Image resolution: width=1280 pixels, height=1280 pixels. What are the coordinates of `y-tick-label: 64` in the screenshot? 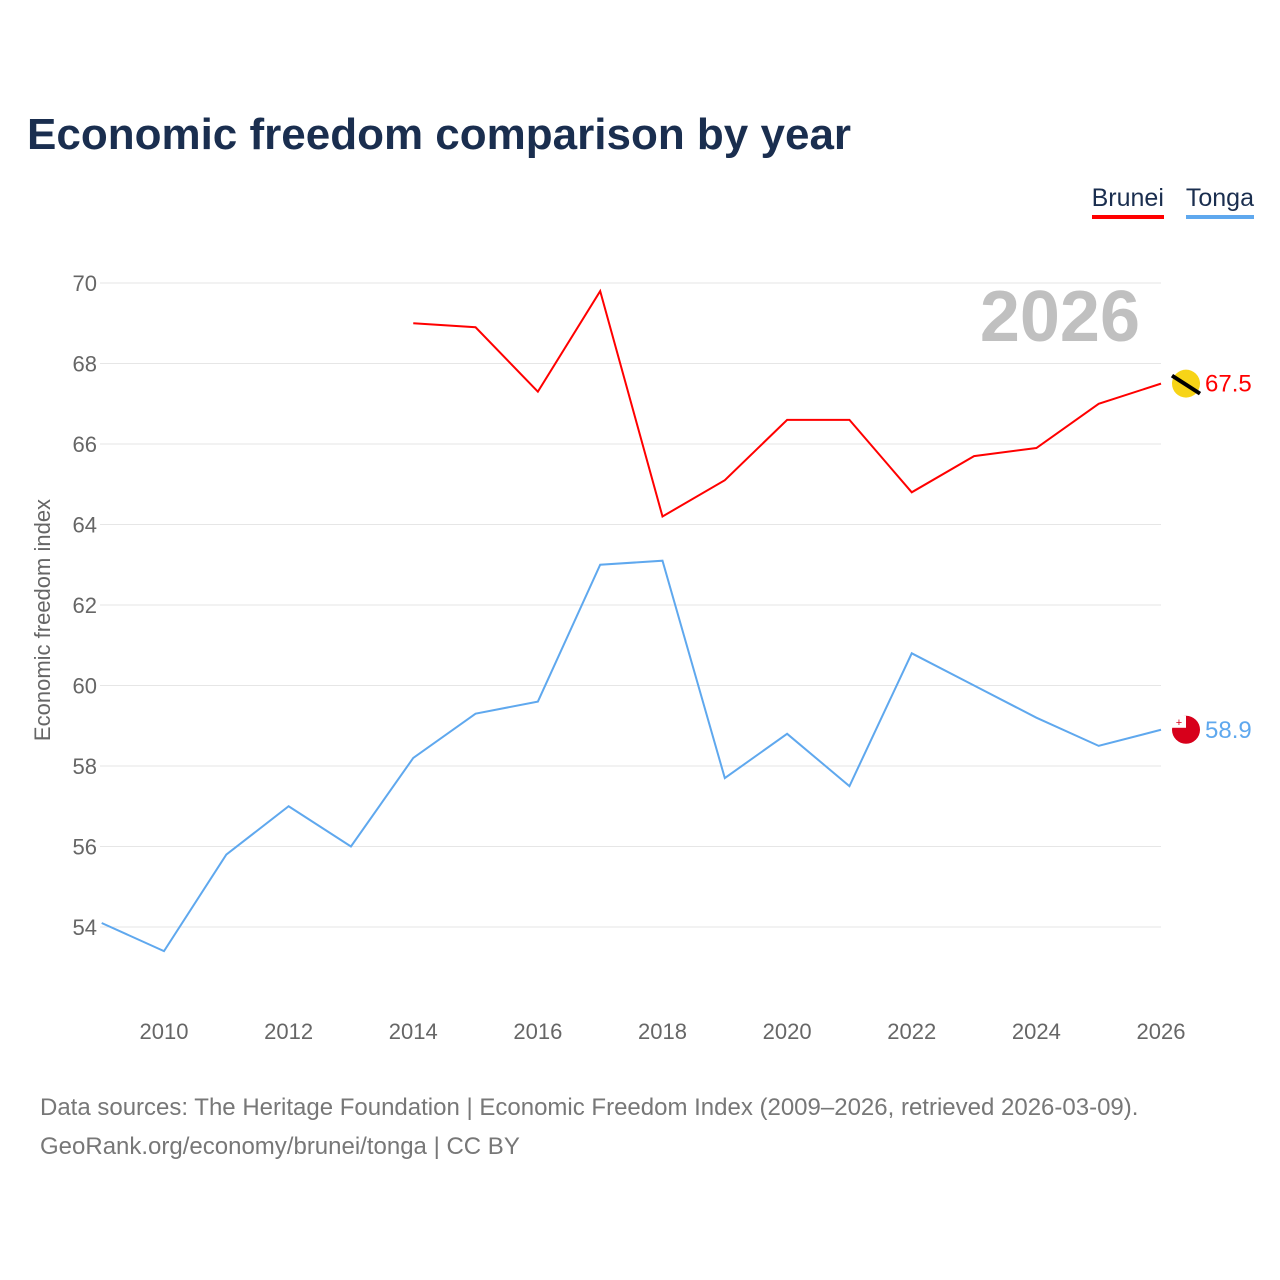 It's located at (85, 525).